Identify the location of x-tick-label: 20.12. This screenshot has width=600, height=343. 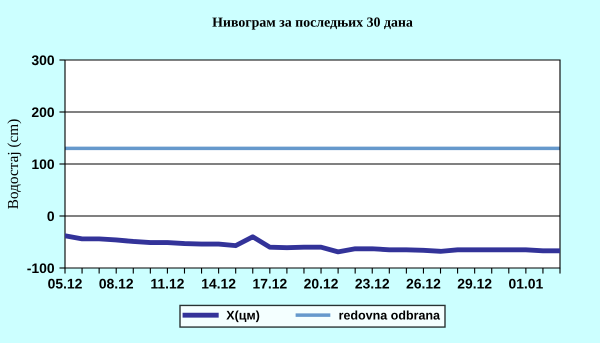
(321, 283).